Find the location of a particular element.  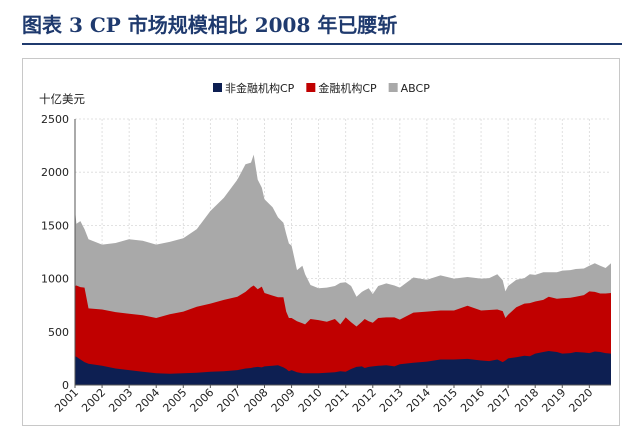

x-tick-label: 2007 is located at coordinates (229, 400).